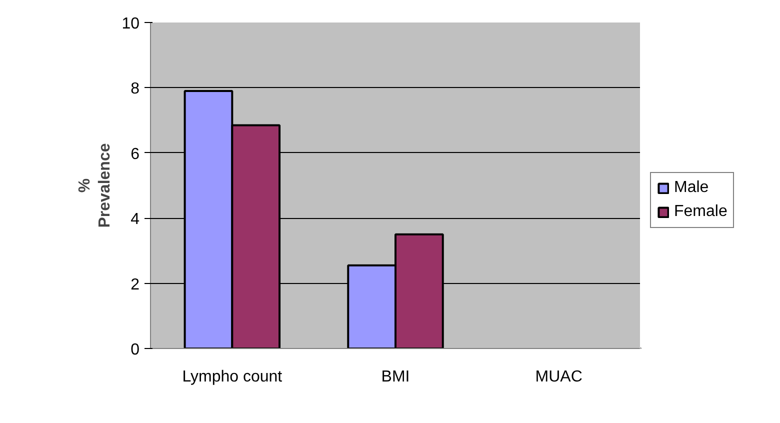 Image resolution: width=780 pixels, height=423 pixels. What do you see at coordinates (135, 89) in the screenshot?
I see `y-tick-label: 8` at bounding box center [135, 89].